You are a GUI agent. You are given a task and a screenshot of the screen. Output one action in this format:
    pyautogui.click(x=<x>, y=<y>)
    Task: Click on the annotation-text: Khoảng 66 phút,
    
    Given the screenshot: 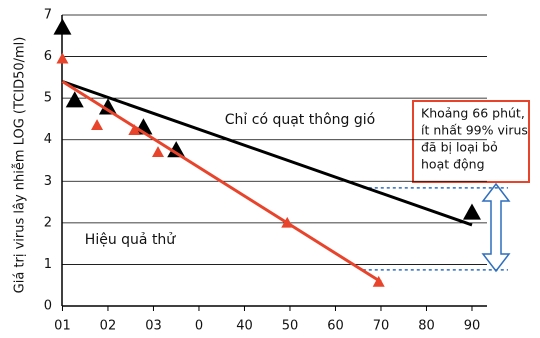 What is the action you would take?
    pyautogui.click(x=473, y=113)
    